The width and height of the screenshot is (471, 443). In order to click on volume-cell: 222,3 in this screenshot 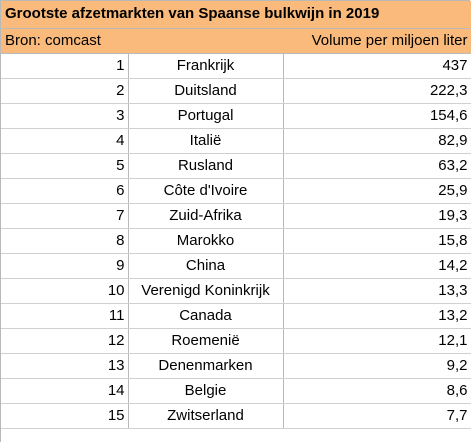, I will do `click(377, 91)`.